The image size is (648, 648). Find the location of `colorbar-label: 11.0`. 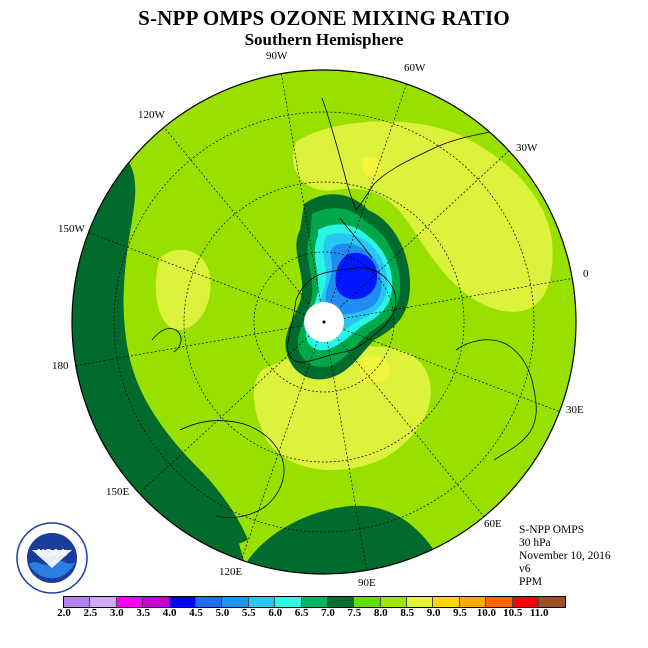

colorbar-label: 11.0 is located at coordinates (539, 613).